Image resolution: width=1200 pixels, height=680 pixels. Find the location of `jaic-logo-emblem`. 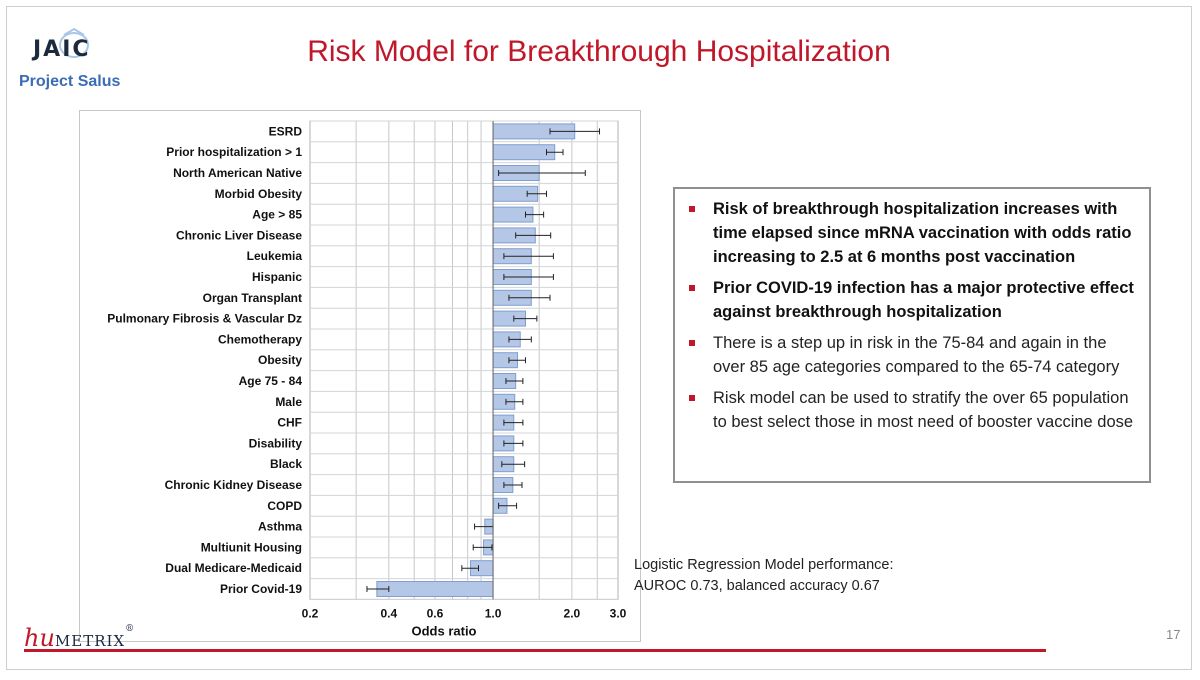

jaic-logo-emblem is located at coordinates (74, 42).